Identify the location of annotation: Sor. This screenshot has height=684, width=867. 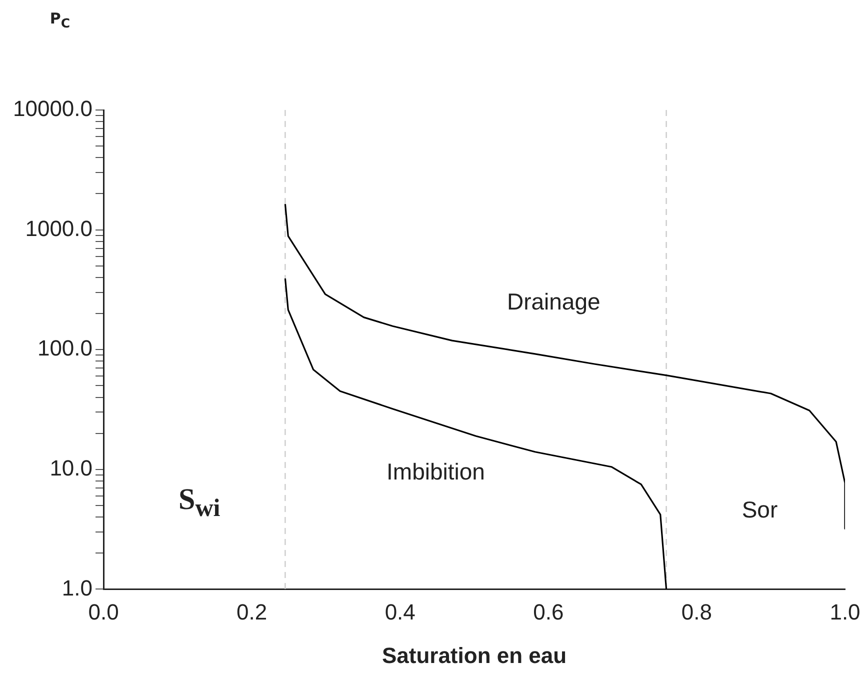
(760, 510).